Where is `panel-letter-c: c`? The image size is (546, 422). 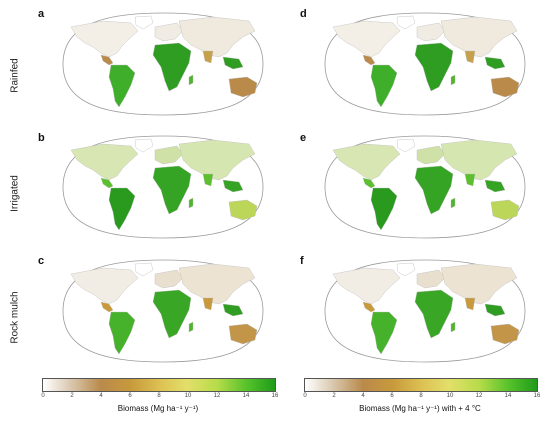 panel-letter-c: c is located at coordinates (41, 261).